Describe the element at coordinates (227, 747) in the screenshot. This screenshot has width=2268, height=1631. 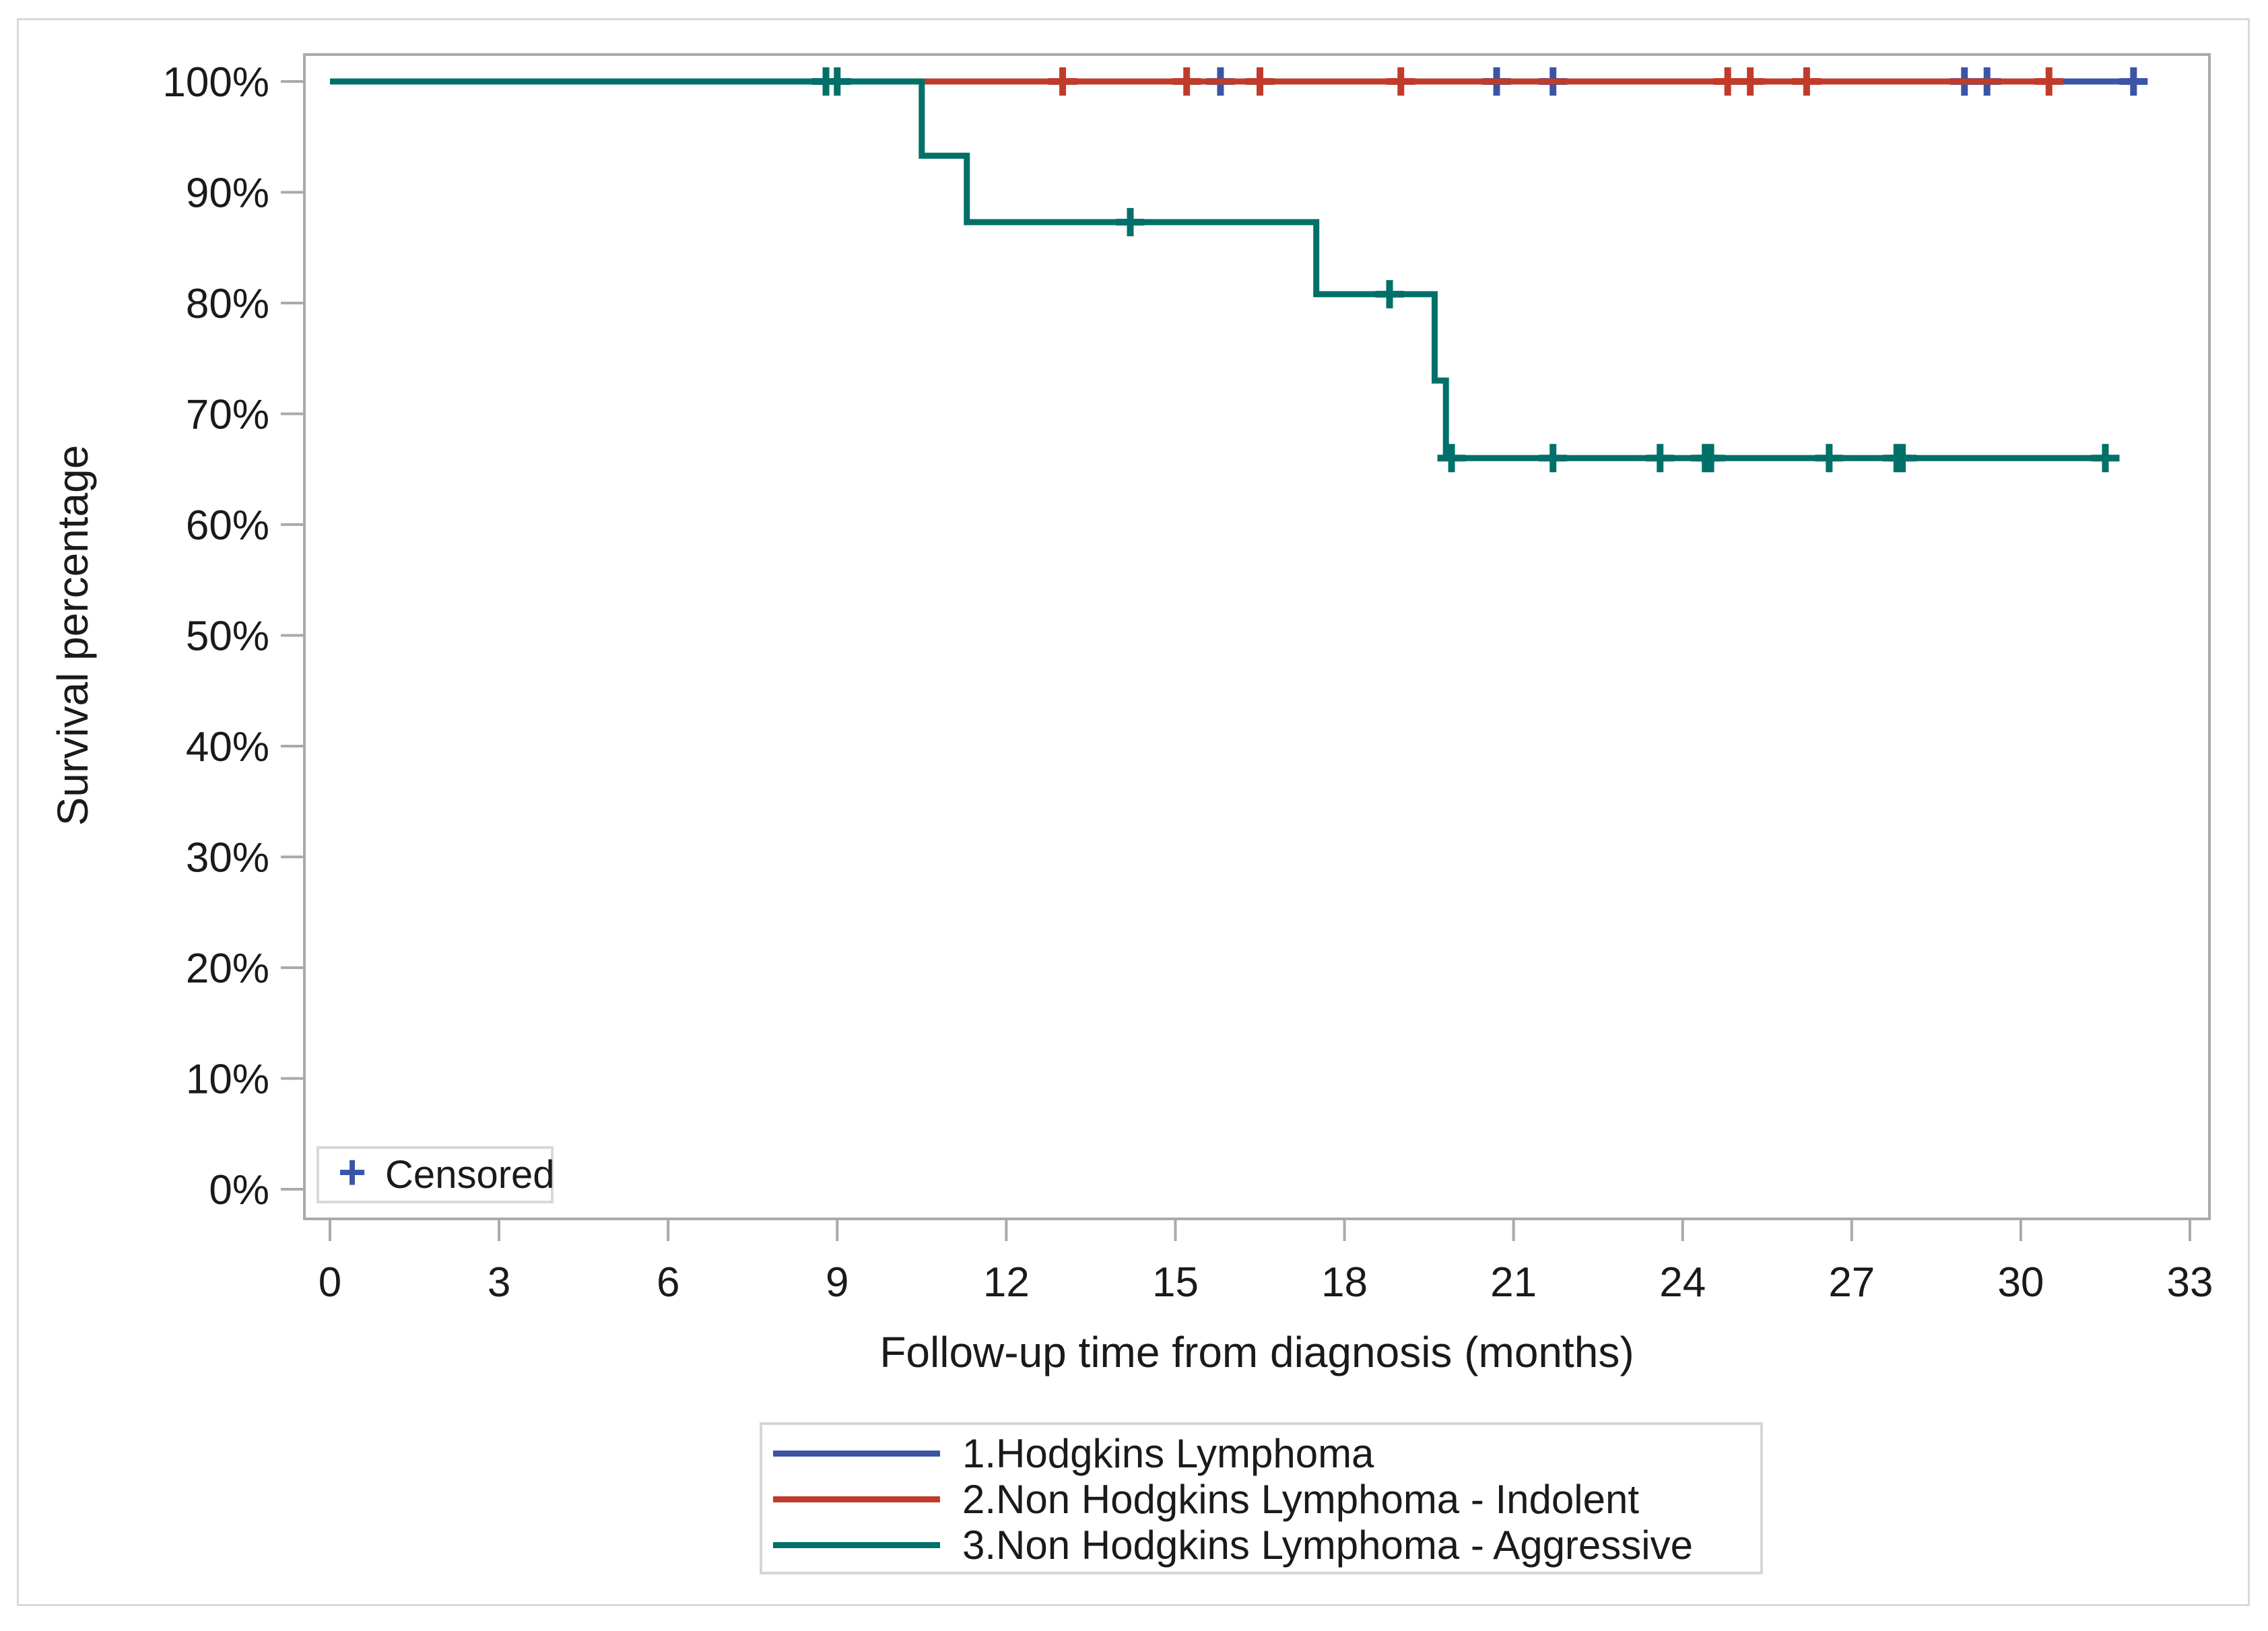
I see `y-tick-label: 40%` at that location.